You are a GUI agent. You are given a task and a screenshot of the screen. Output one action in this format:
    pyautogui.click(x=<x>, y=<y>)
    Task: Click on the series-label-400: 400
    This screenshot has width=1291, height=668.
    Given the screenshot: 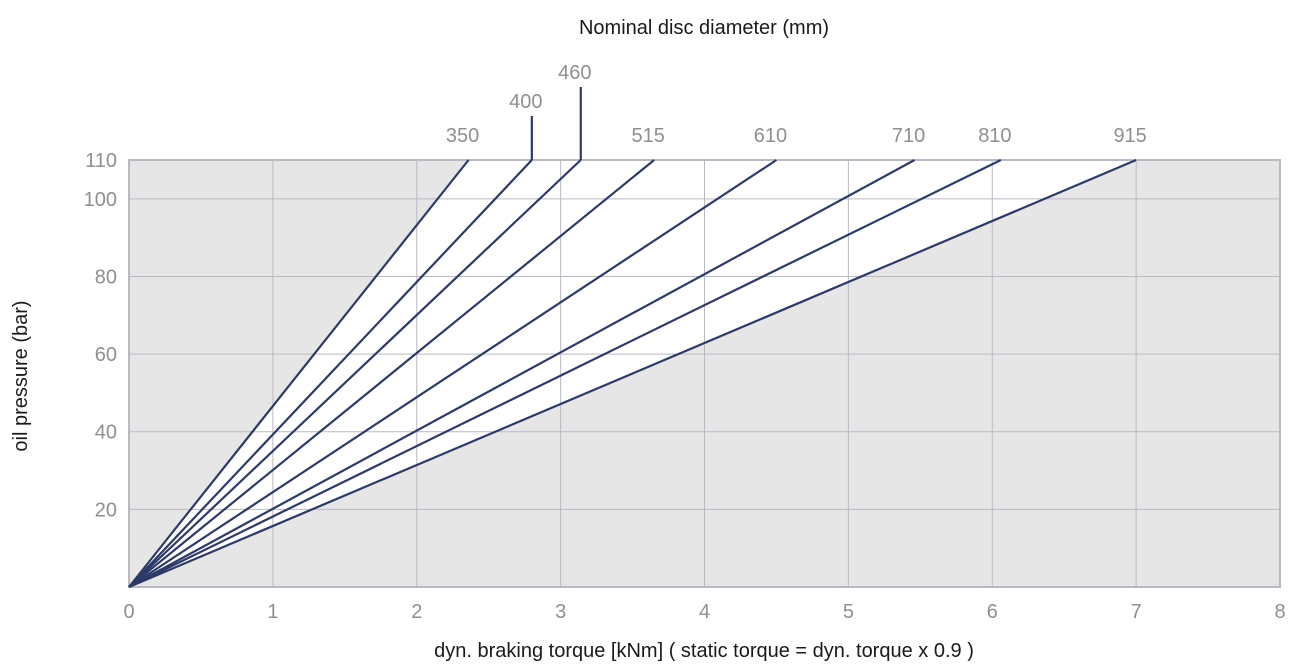 What is the action you would take?
    pyautogui.click(x=525, y=102)
    